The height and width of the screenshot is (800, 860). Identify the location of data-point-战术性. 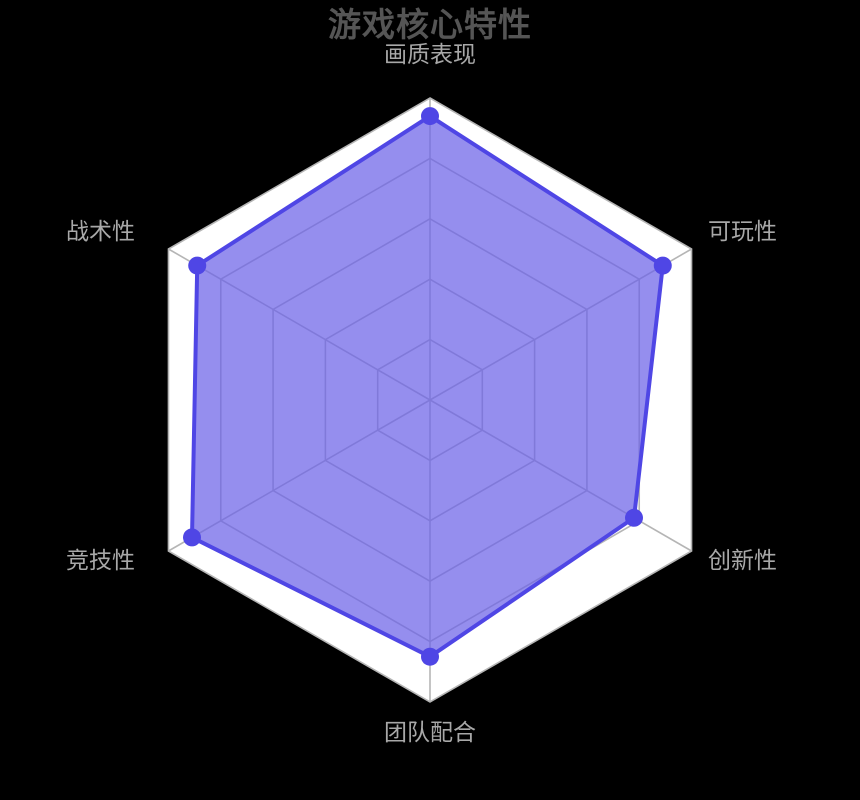
(197, 265).